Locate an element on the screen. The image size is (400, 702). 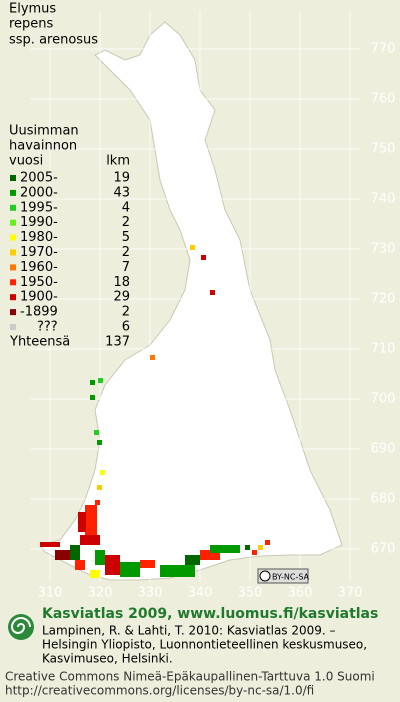
badge-icon is located at coordinates (265, 576).